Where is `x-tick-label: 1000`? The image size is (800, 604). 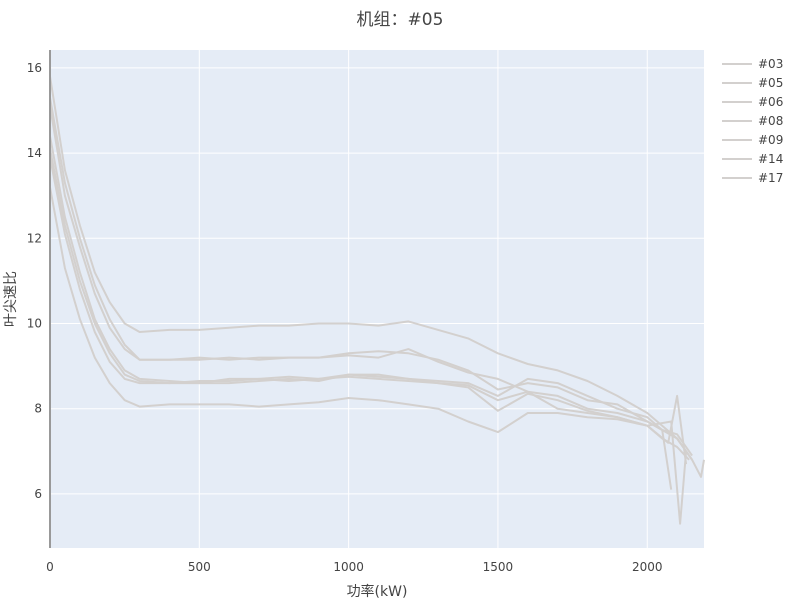 x-tick-label: 1000 is located at coordinates (348, 567).